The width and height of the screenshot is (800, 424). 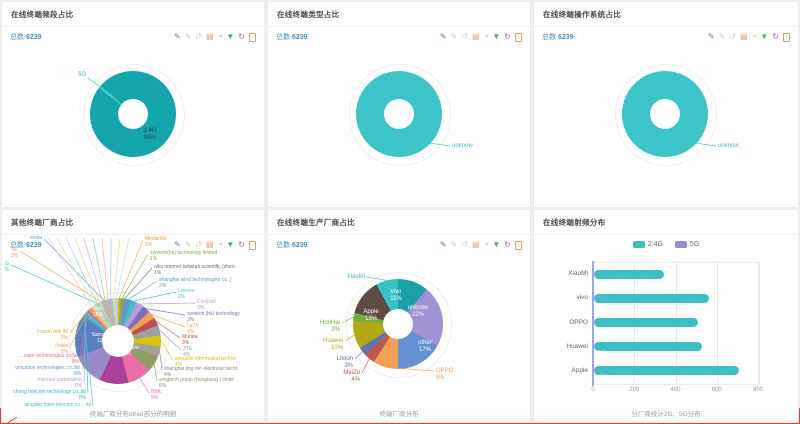 I want to click on bar-XiaoMi: 328, so click(x=629, y=274).